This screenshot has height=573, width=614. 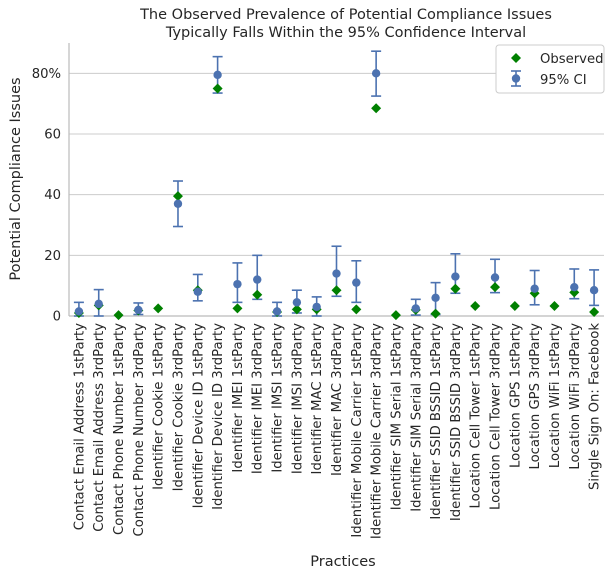 I want to click on x-tick-label: Location WiFi 1stParty, so click(x=555, y=395).